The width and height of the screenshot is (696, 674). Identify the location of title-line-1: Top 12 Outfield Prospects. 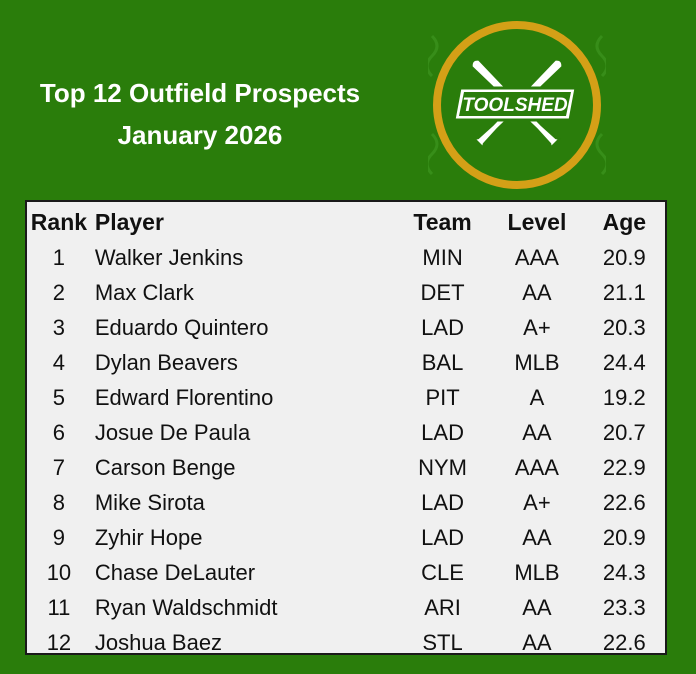
(200, 93).